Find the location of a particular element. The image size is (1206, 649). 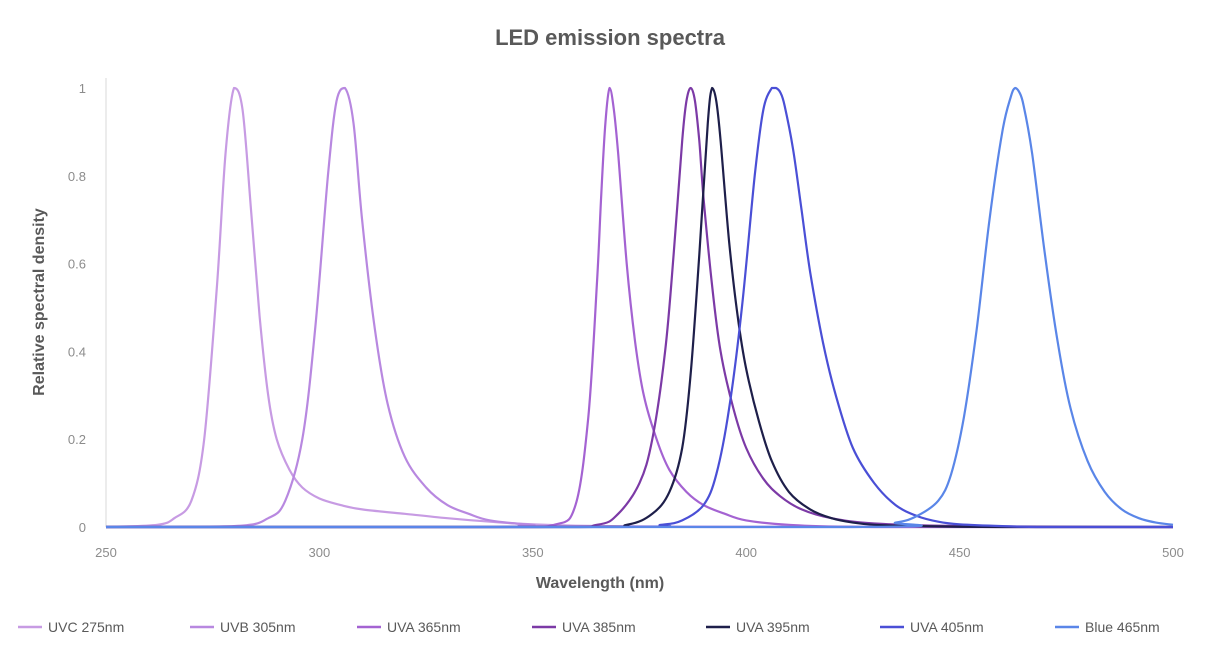

y-tick-label: 0.8 is located at coordinates (77, 176).